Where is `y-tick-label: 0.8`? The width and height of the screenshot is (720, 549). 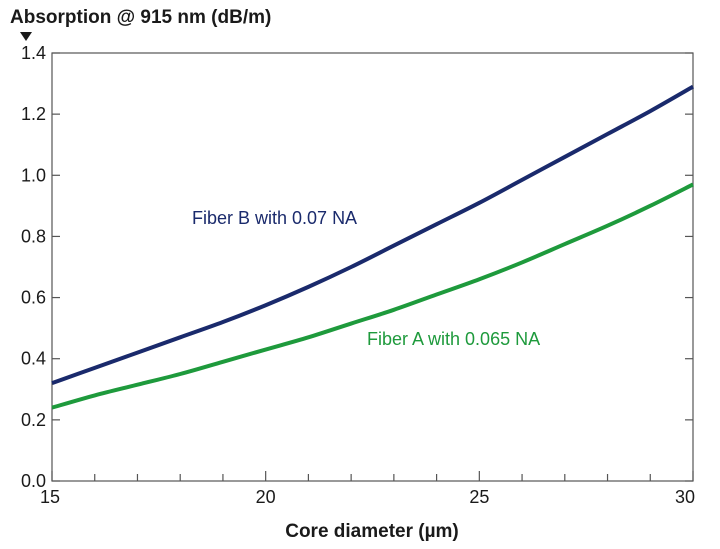
y-tick-label: 0.8 is located at coordinates (33, 236).